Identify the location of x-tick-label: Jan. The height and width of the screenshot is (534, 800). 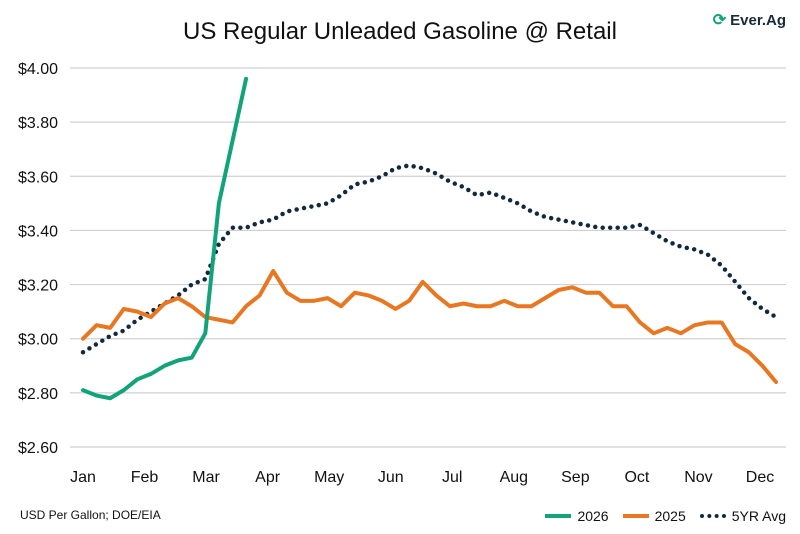
(83, 477).